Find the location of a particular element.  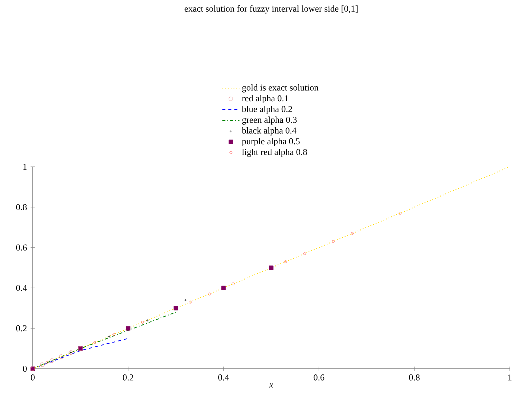

legend-label: red alpha 0.1 is located at coordinates (265, 99).